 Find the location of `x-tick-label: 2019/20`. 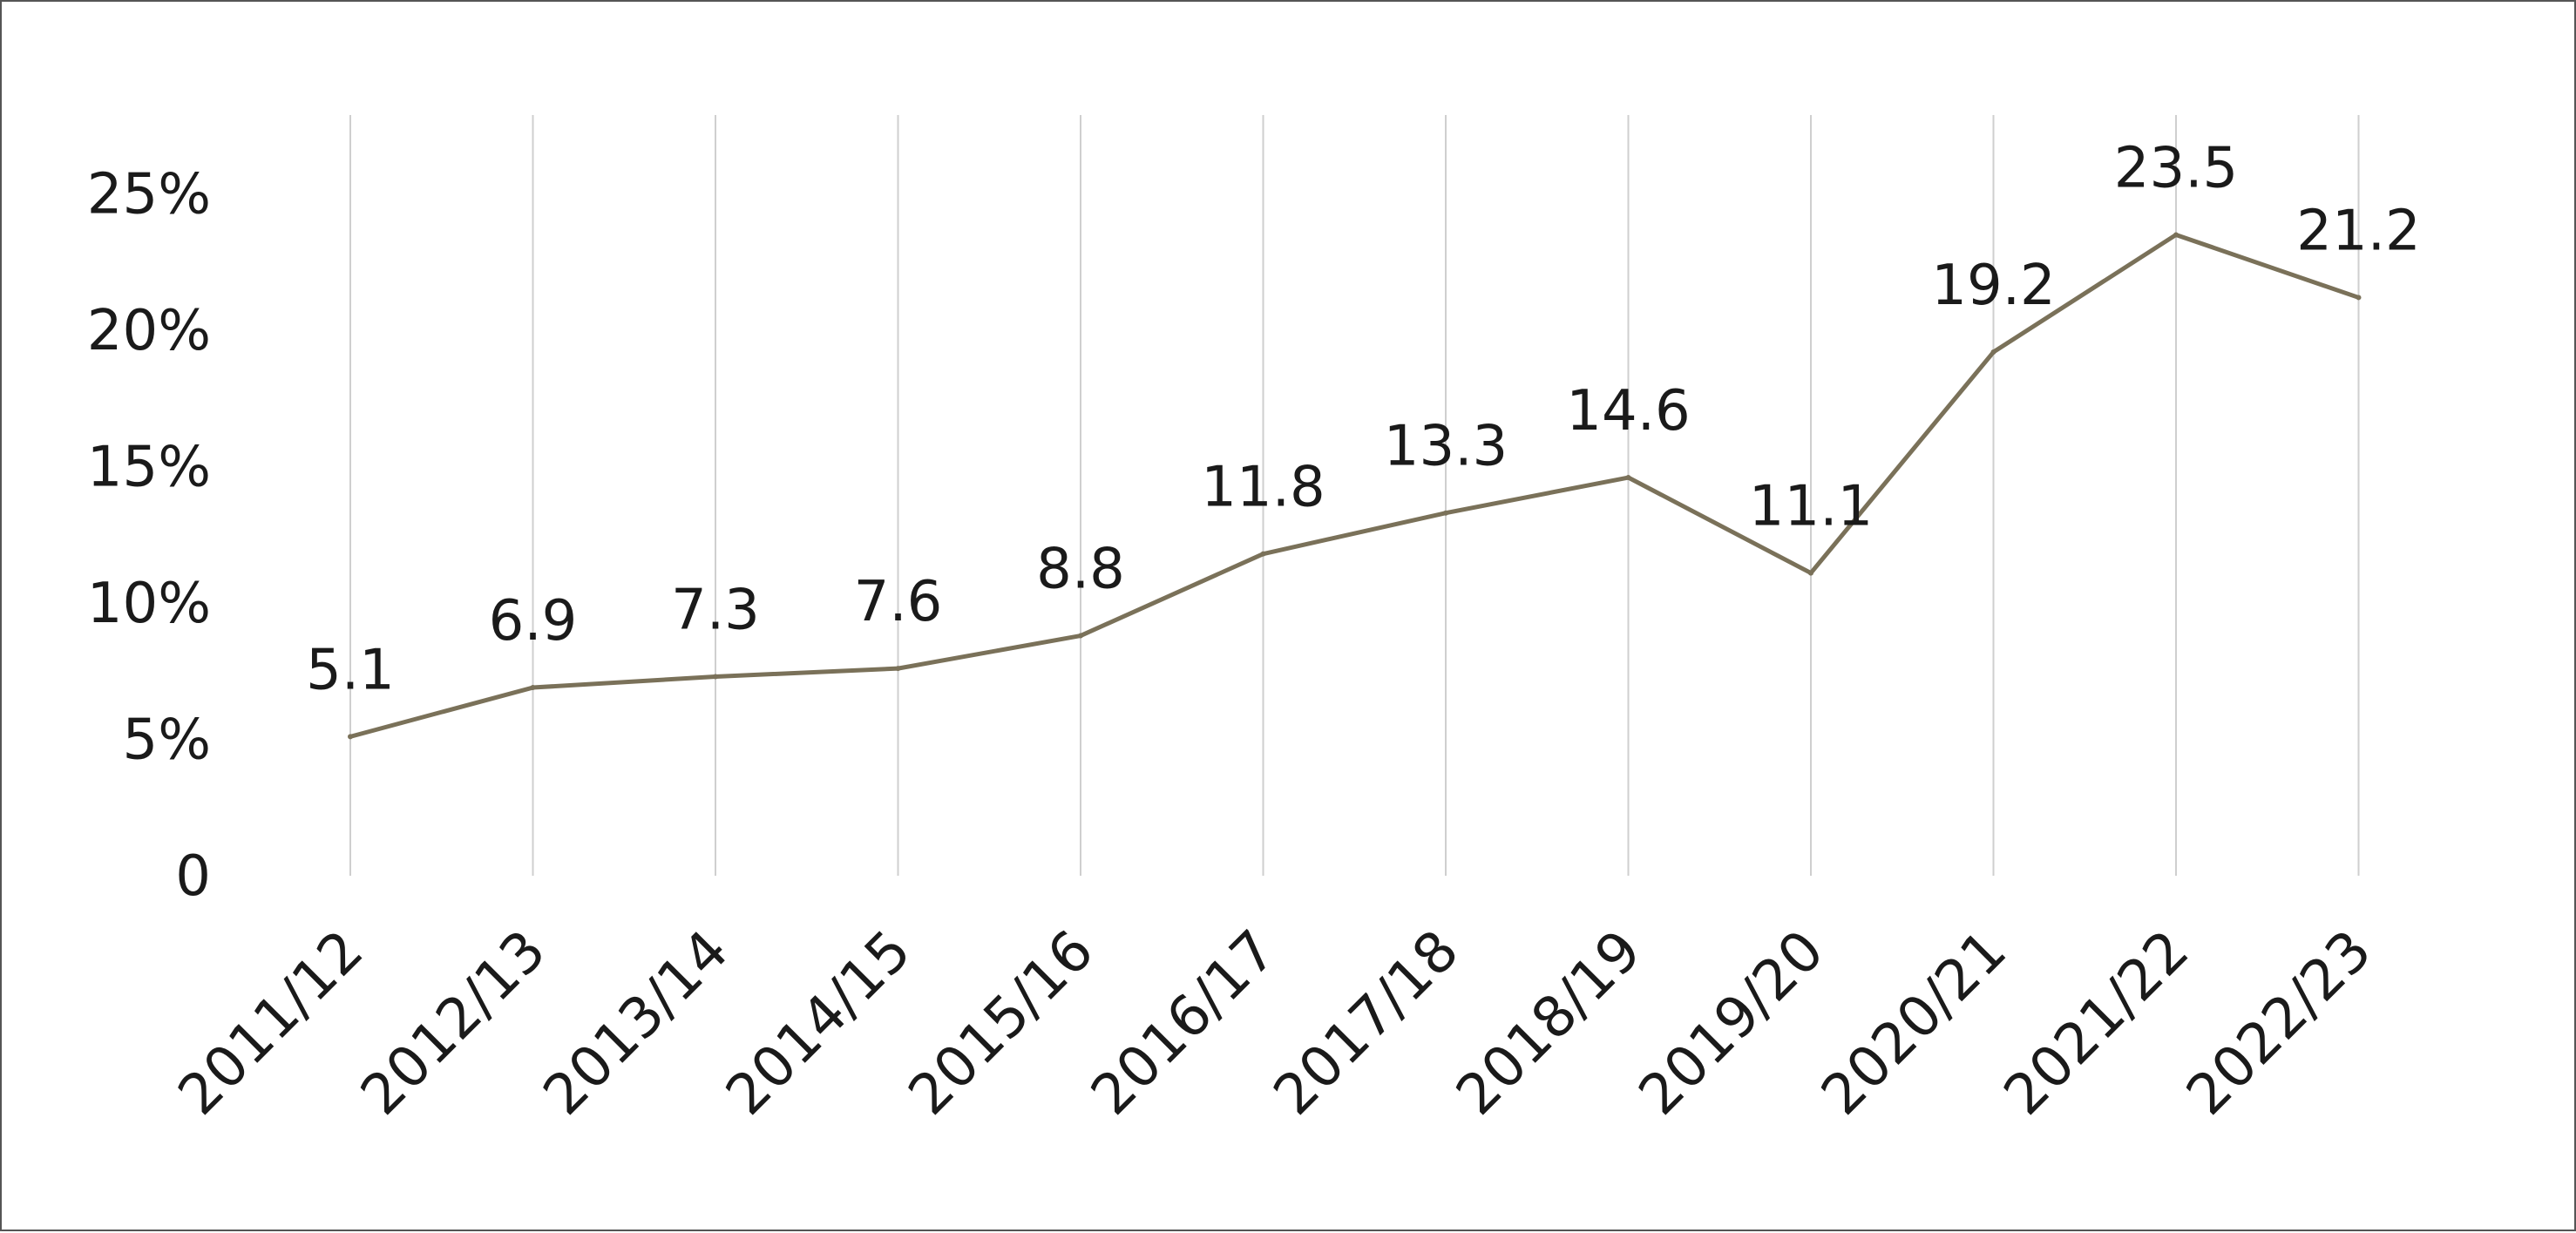

x-tick-label: 2019/20 is located at coordinates (1732, 1023).